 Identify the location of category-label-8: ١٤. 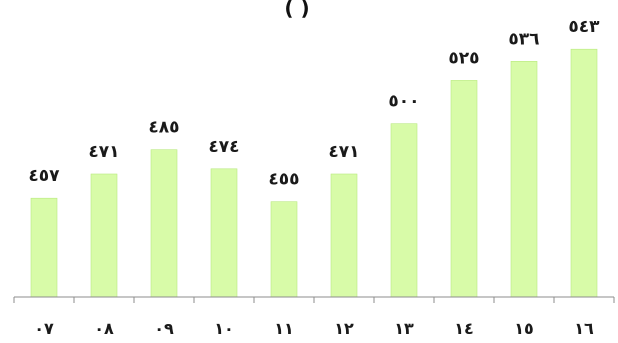
(464, 328).